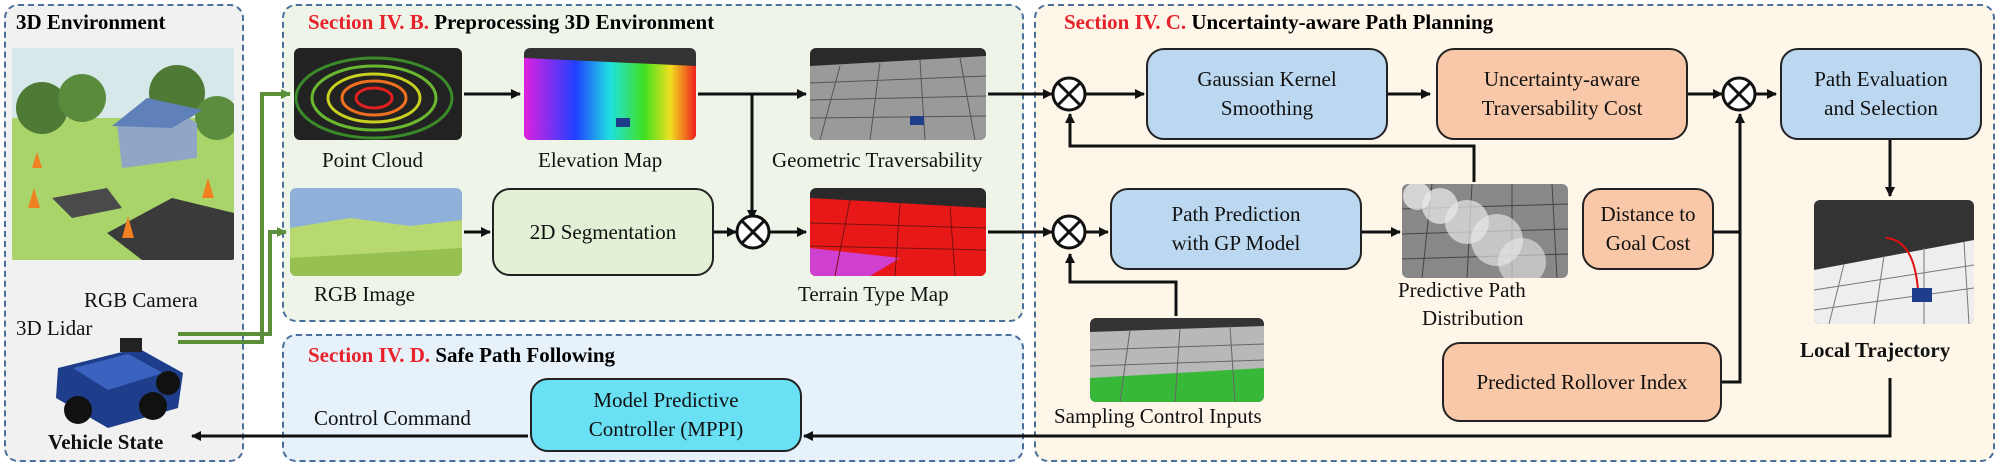  I want to click on prediction-line-2: with GP Model, so click(1236, 243).